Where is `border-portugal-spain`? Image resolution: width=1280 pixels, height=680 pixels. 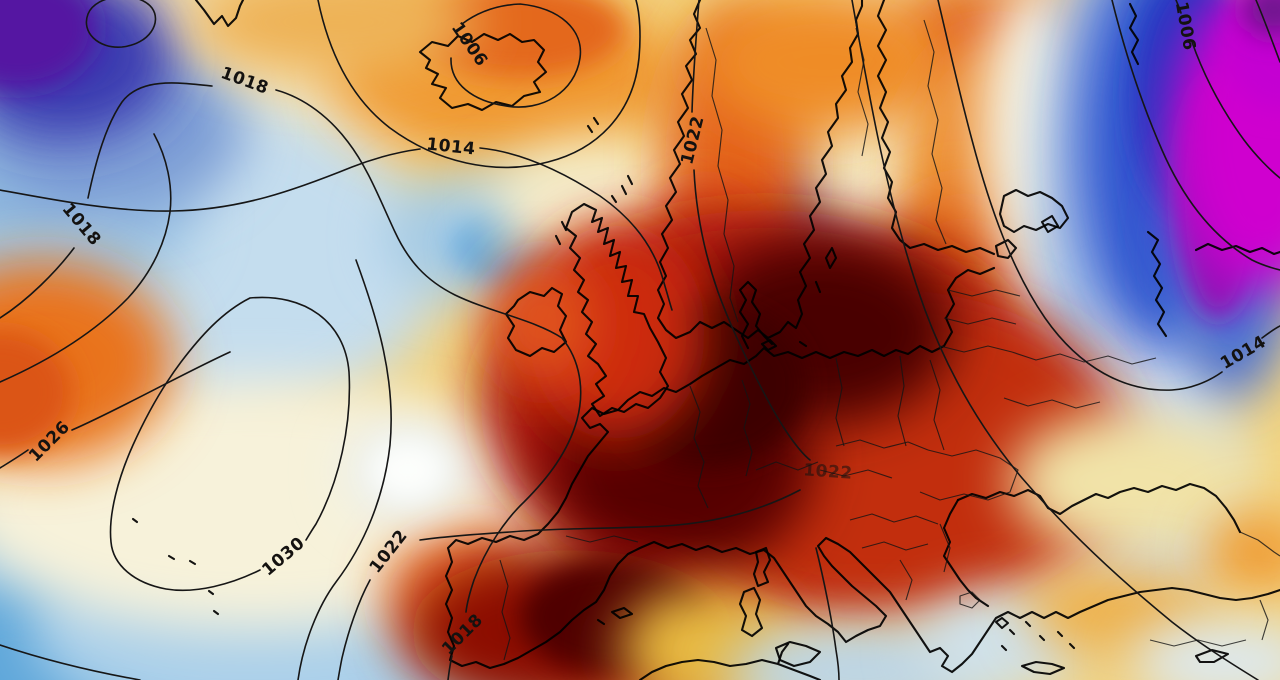
border-portugal-spain is located at coordinates (505, 610).